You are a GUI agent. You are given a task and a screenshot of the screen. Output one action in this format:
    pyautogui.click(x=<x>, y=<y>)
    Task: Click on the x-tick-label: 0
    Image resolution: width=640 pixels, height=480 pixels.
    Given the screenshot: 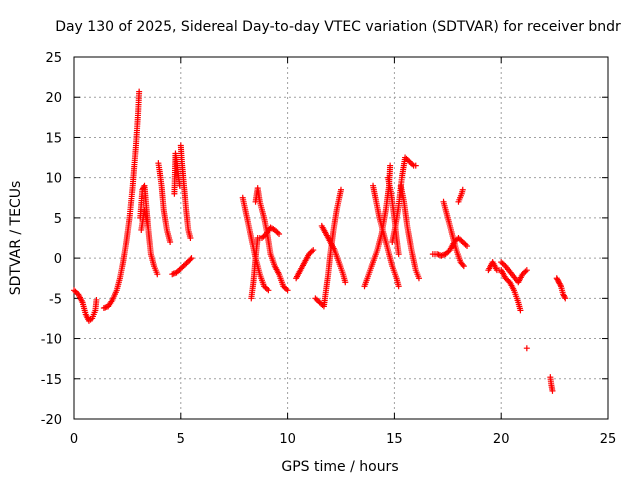 What is the action you would take?
    pyautogui.click(x=74, y=439)
    